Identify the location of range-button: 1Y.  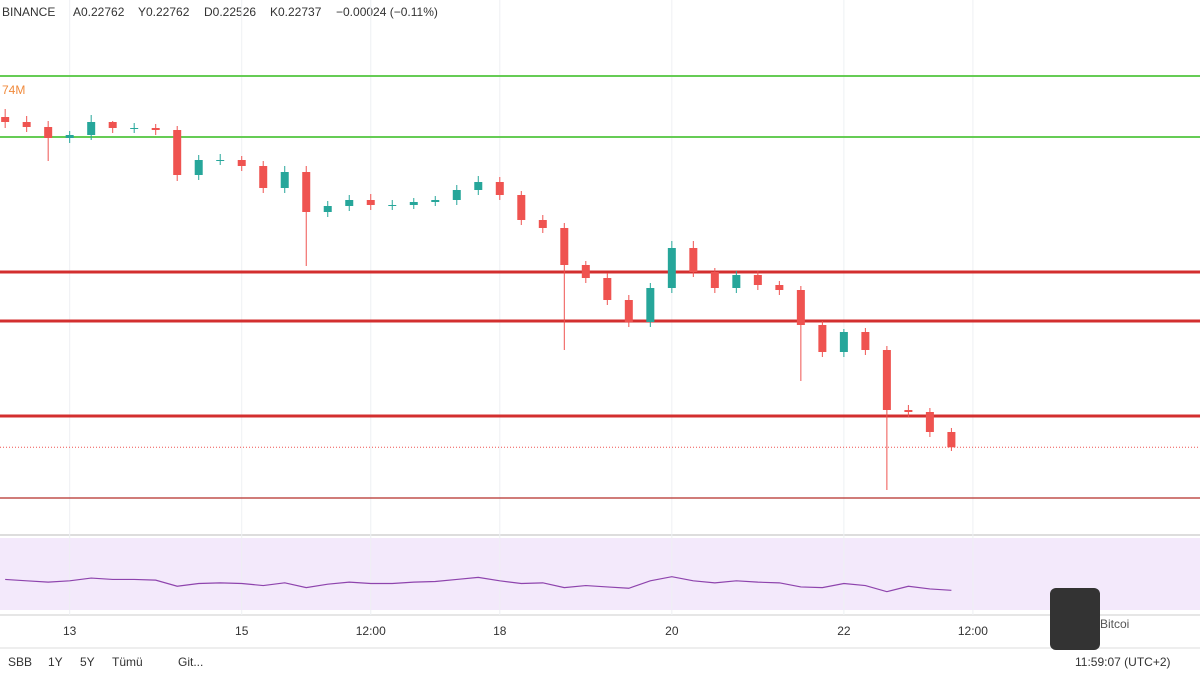
(55, 662).